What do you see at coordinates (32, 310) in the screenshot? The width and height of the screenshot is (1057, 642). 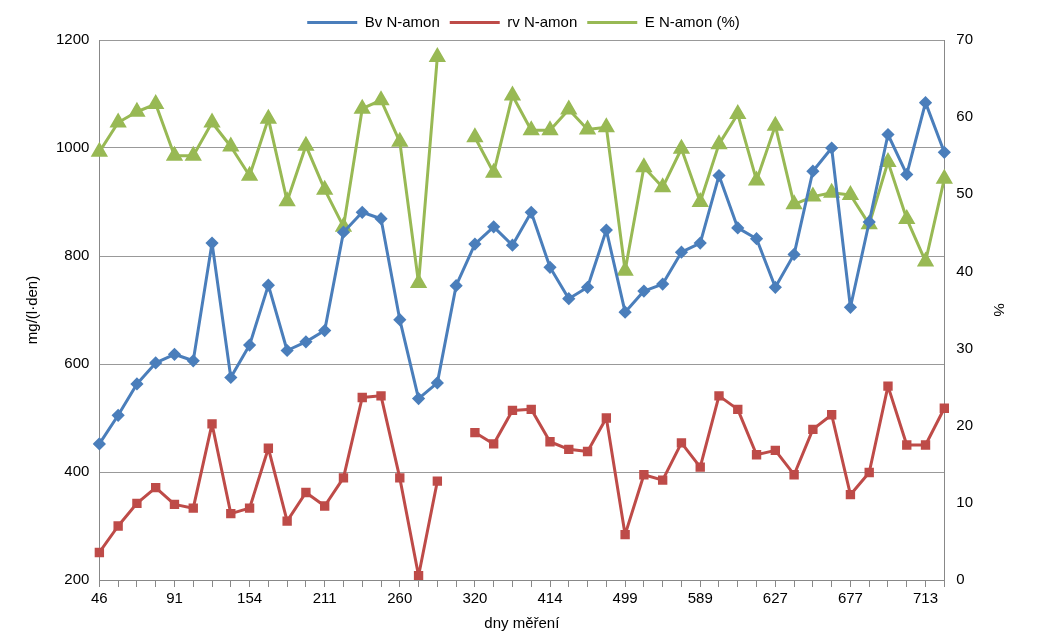 I see `y-axis-title: mg/(l·den)` at bounding box center [32, 310].